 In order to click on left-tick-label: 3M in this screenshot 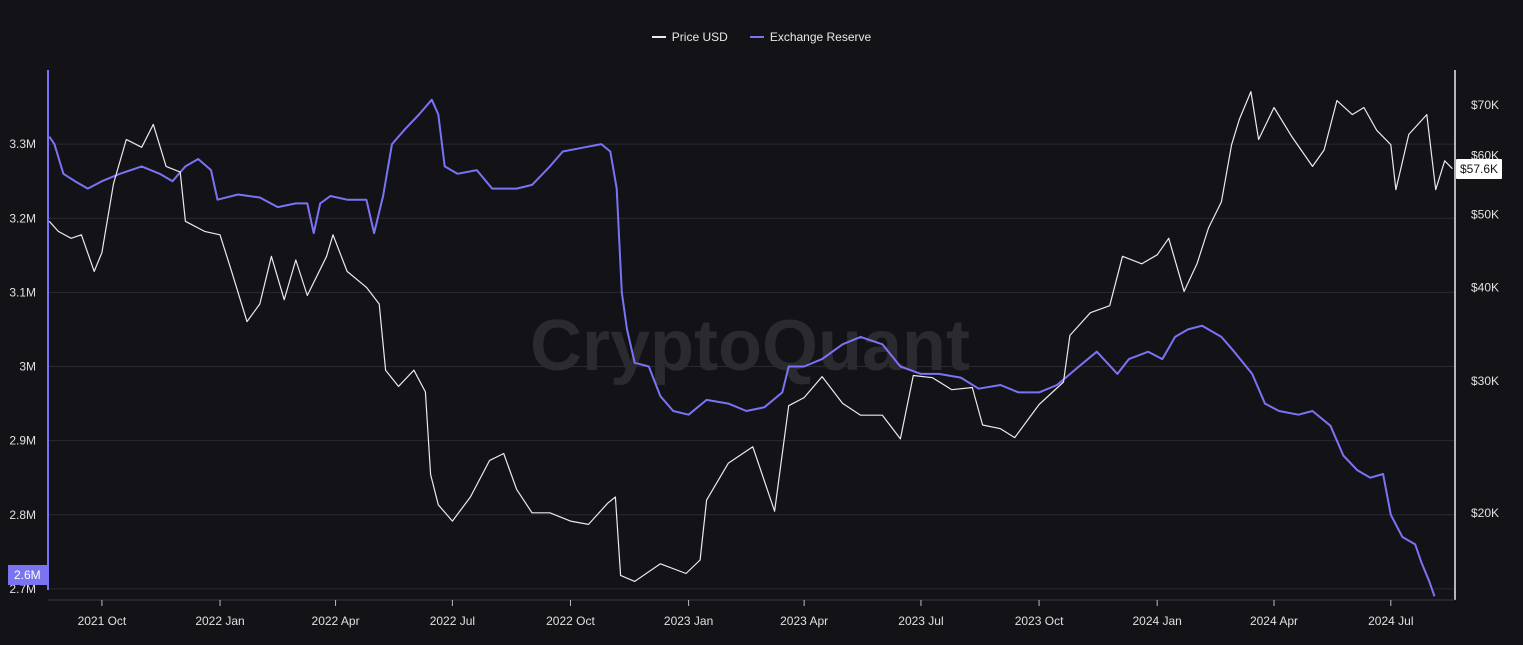, I will do `click(27, 367)`.